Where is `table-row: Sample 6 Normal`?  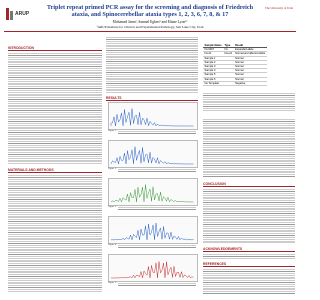 table-row: Sample 6 Normal is located at coordinates (235, 79).